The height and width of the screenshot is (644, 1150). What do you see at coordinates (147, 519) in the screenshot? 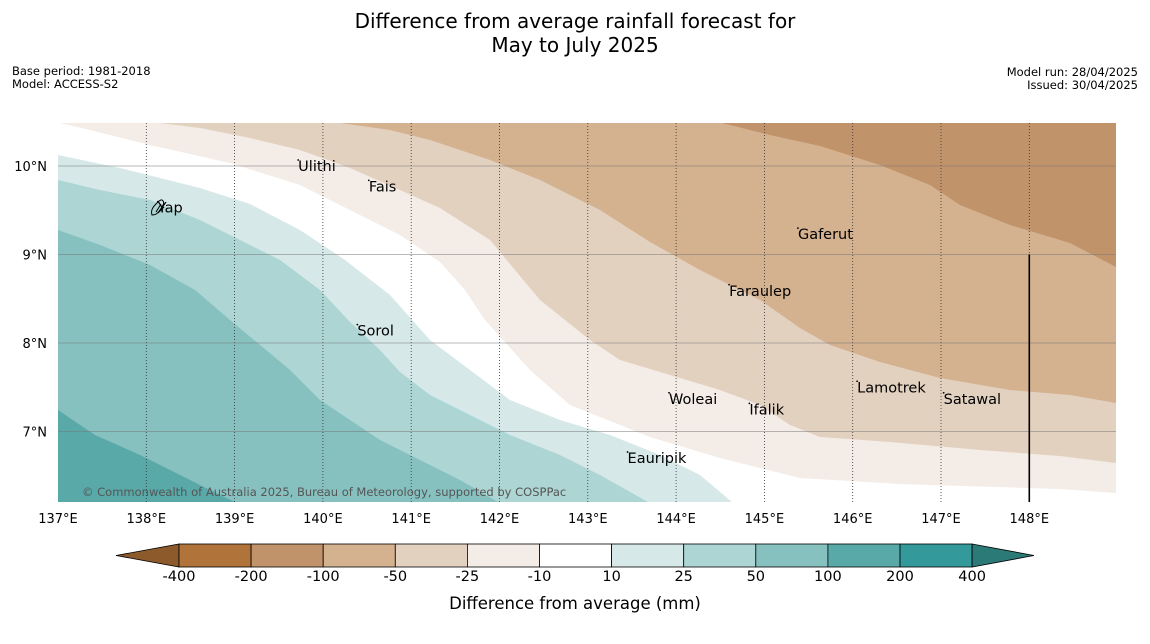
I see `lon-tick-label: 138°E` at bounding box center [147, 519].